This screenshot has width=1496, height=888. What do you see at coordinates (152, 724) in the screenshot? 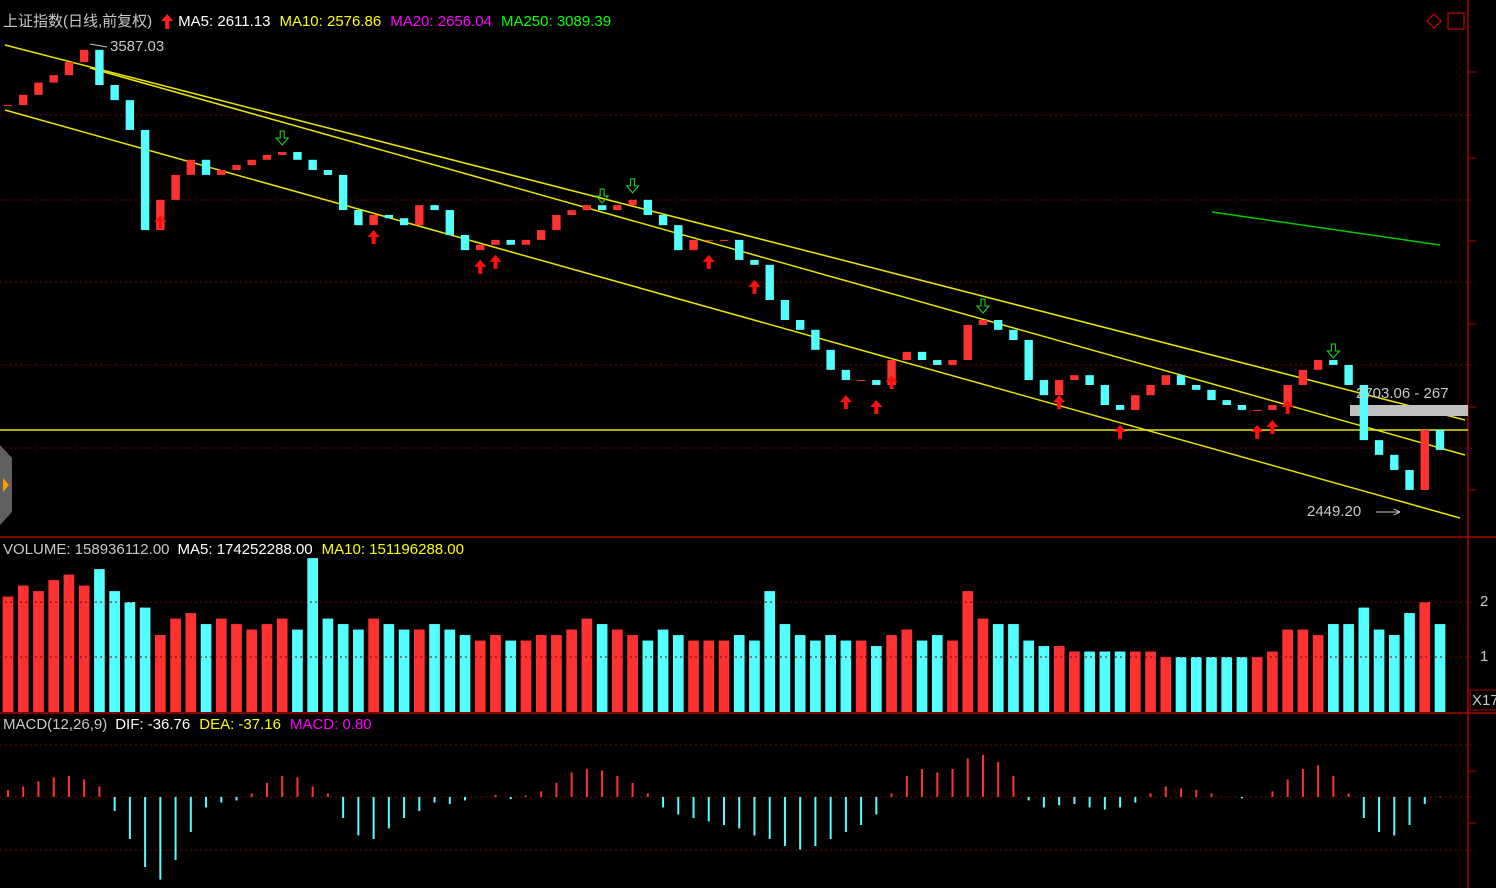
I see `indicator: DIF: -36.76` at bounding box center [152, 724].